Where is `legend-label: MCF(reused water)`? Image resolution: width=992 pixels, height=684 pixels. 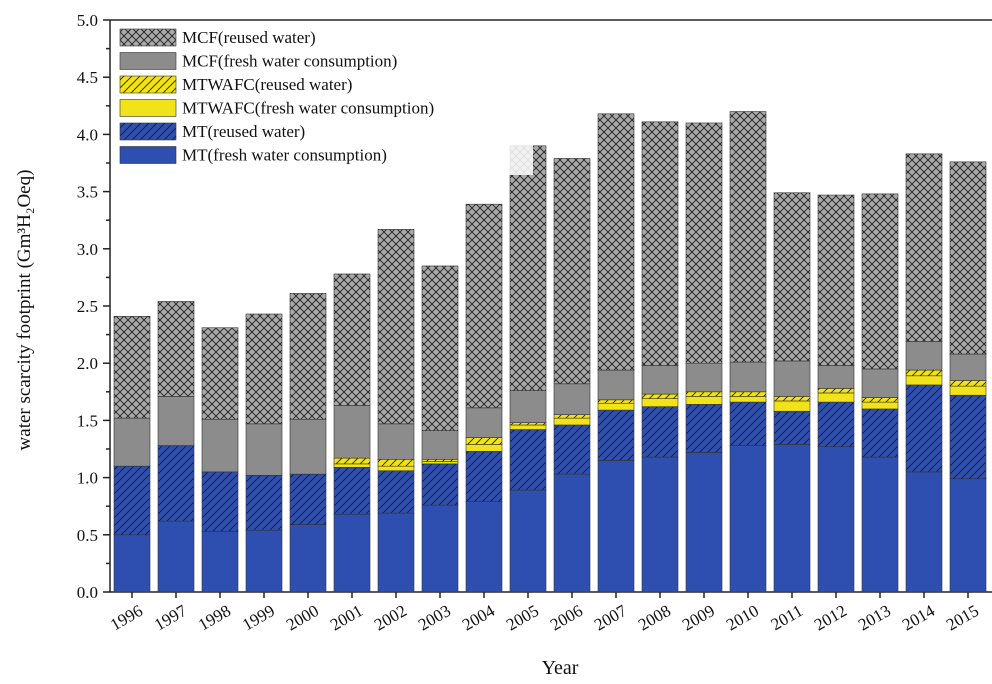 legend-label: MCF(reused water) is located at coordinates (249, 37).